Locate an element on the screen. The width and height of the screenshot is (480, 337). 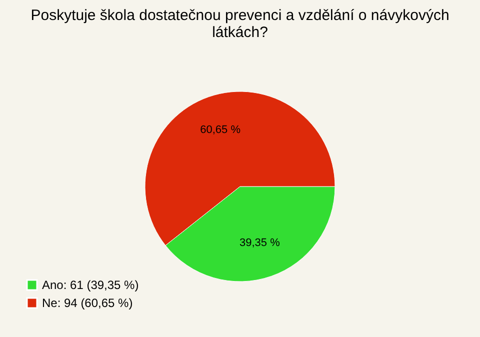
data-label: 60,65 % is located at coordinates (220, 130).